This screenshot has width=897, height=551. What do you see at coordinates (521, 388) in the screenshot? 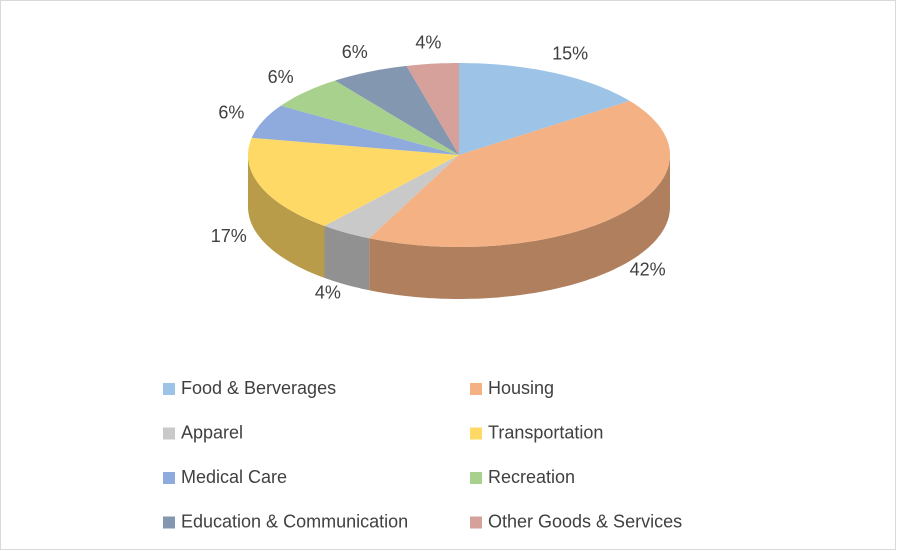
I see `legend-label: Housing` at bounding box center [521, 388].